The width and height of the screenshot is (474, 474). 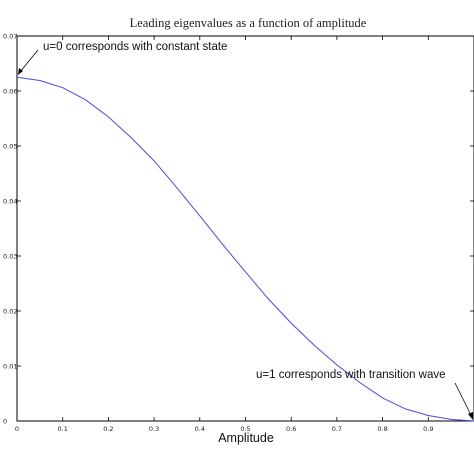 I want to click on annotation-u1-text: u=1 corresponds with transition wave, so click(x=351, y=375).